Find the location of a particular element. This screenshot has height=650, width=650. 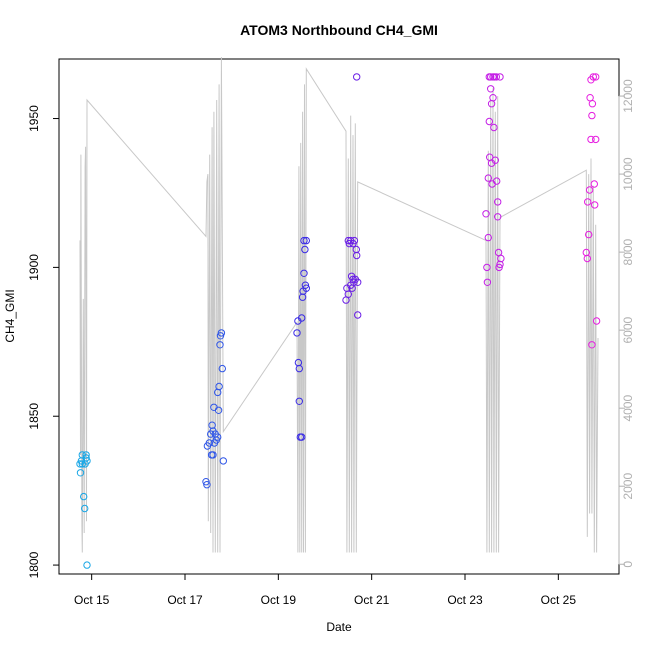

right-y-tick-label: 10000 is located at coordinates (628, 174).